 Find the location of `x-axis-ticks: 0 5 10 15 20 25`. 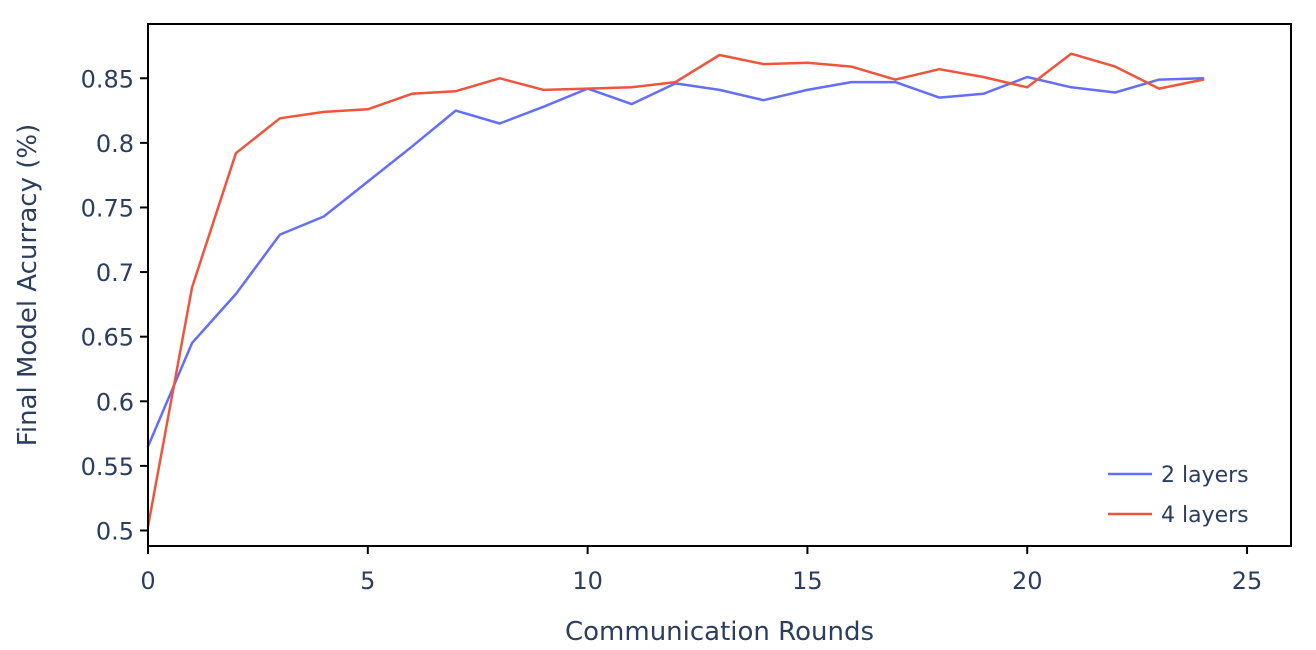

x-axis-ticks: 0 5 10 15 20 25 is located at coordinates (701, 570).